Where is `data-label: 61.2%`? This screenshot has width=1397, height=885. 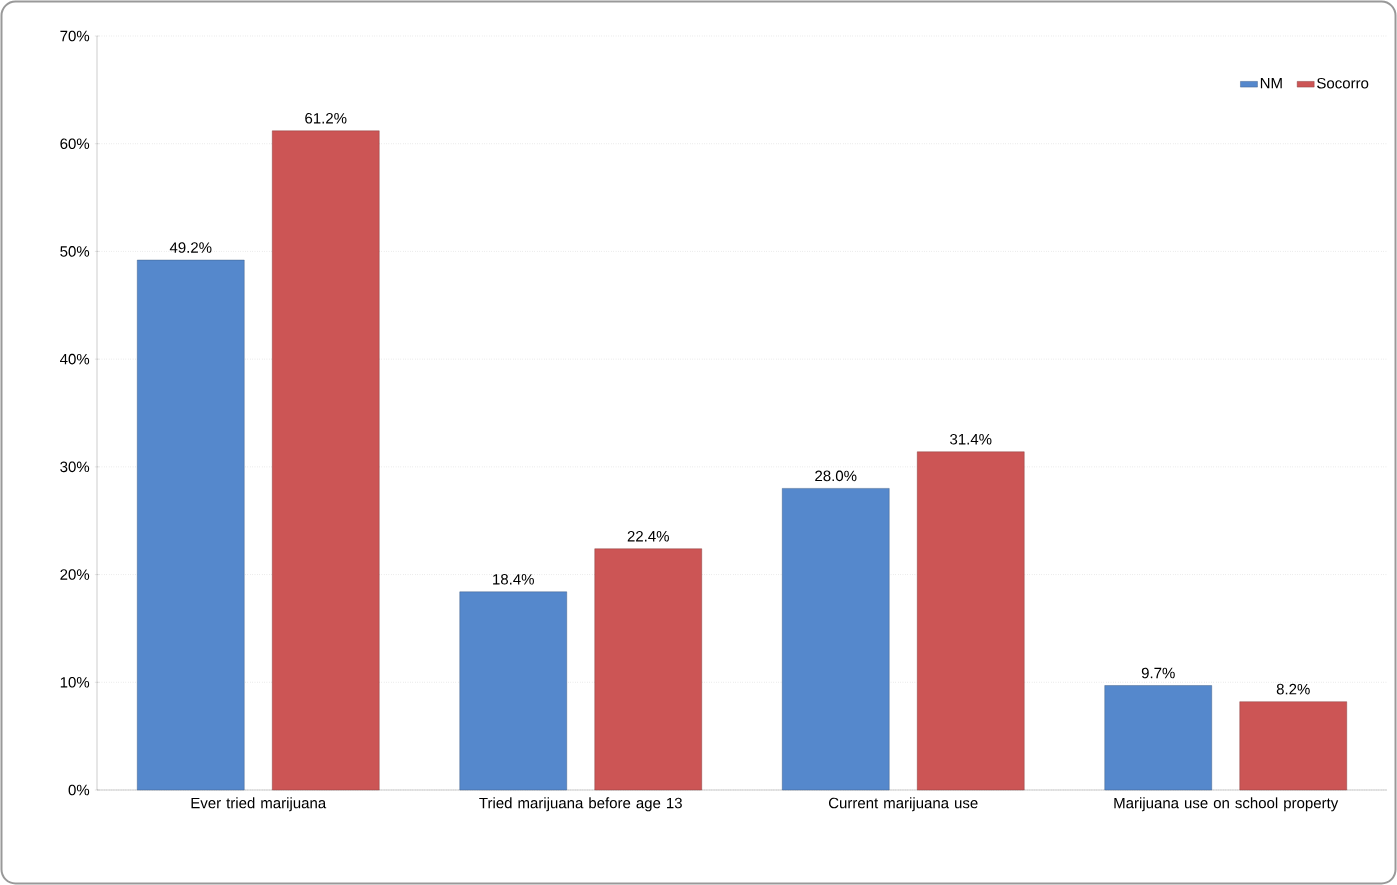 data-label: 61.2% is located at coordinates (326, 118).